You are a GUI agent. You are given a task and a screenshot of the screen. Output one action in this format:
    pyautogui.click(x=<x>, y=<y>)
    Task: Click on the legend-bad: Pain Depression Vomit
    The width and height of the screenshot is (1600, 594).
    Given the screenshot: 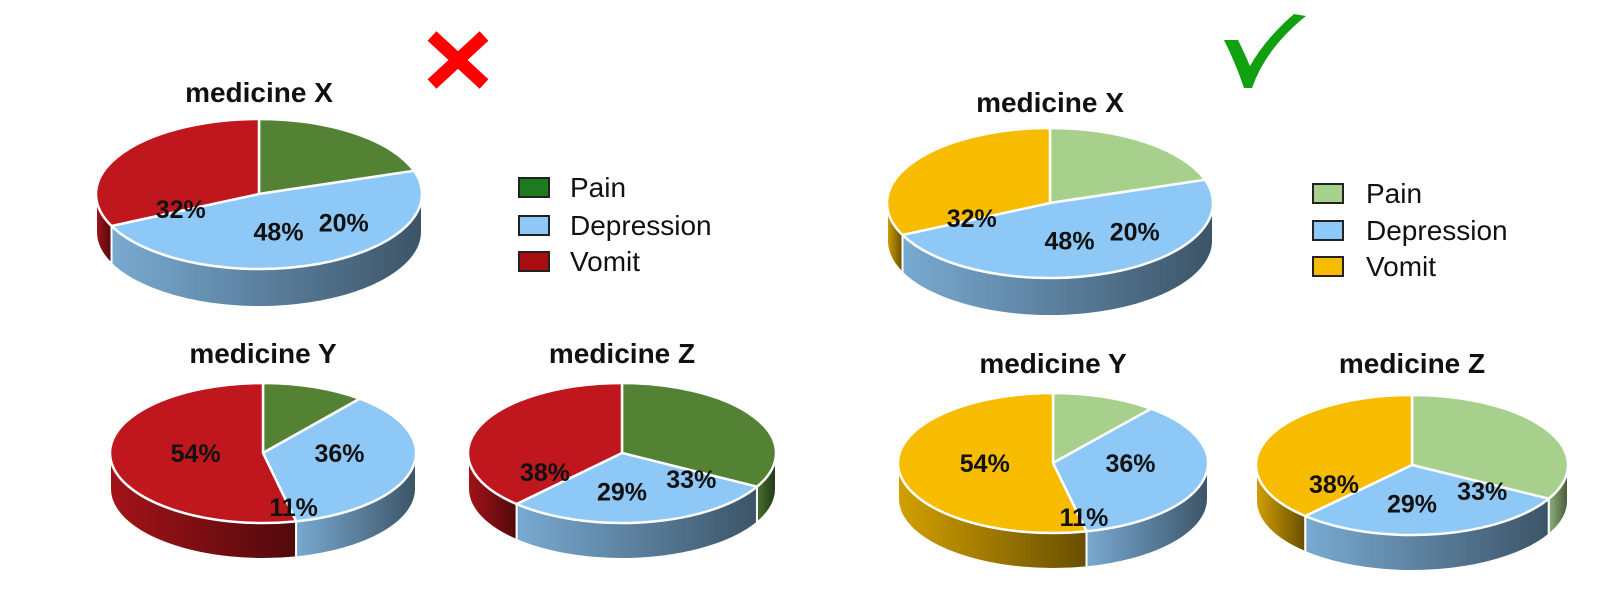 What is the action you would take?
    pyautogui.click(x=615, y=224)
    